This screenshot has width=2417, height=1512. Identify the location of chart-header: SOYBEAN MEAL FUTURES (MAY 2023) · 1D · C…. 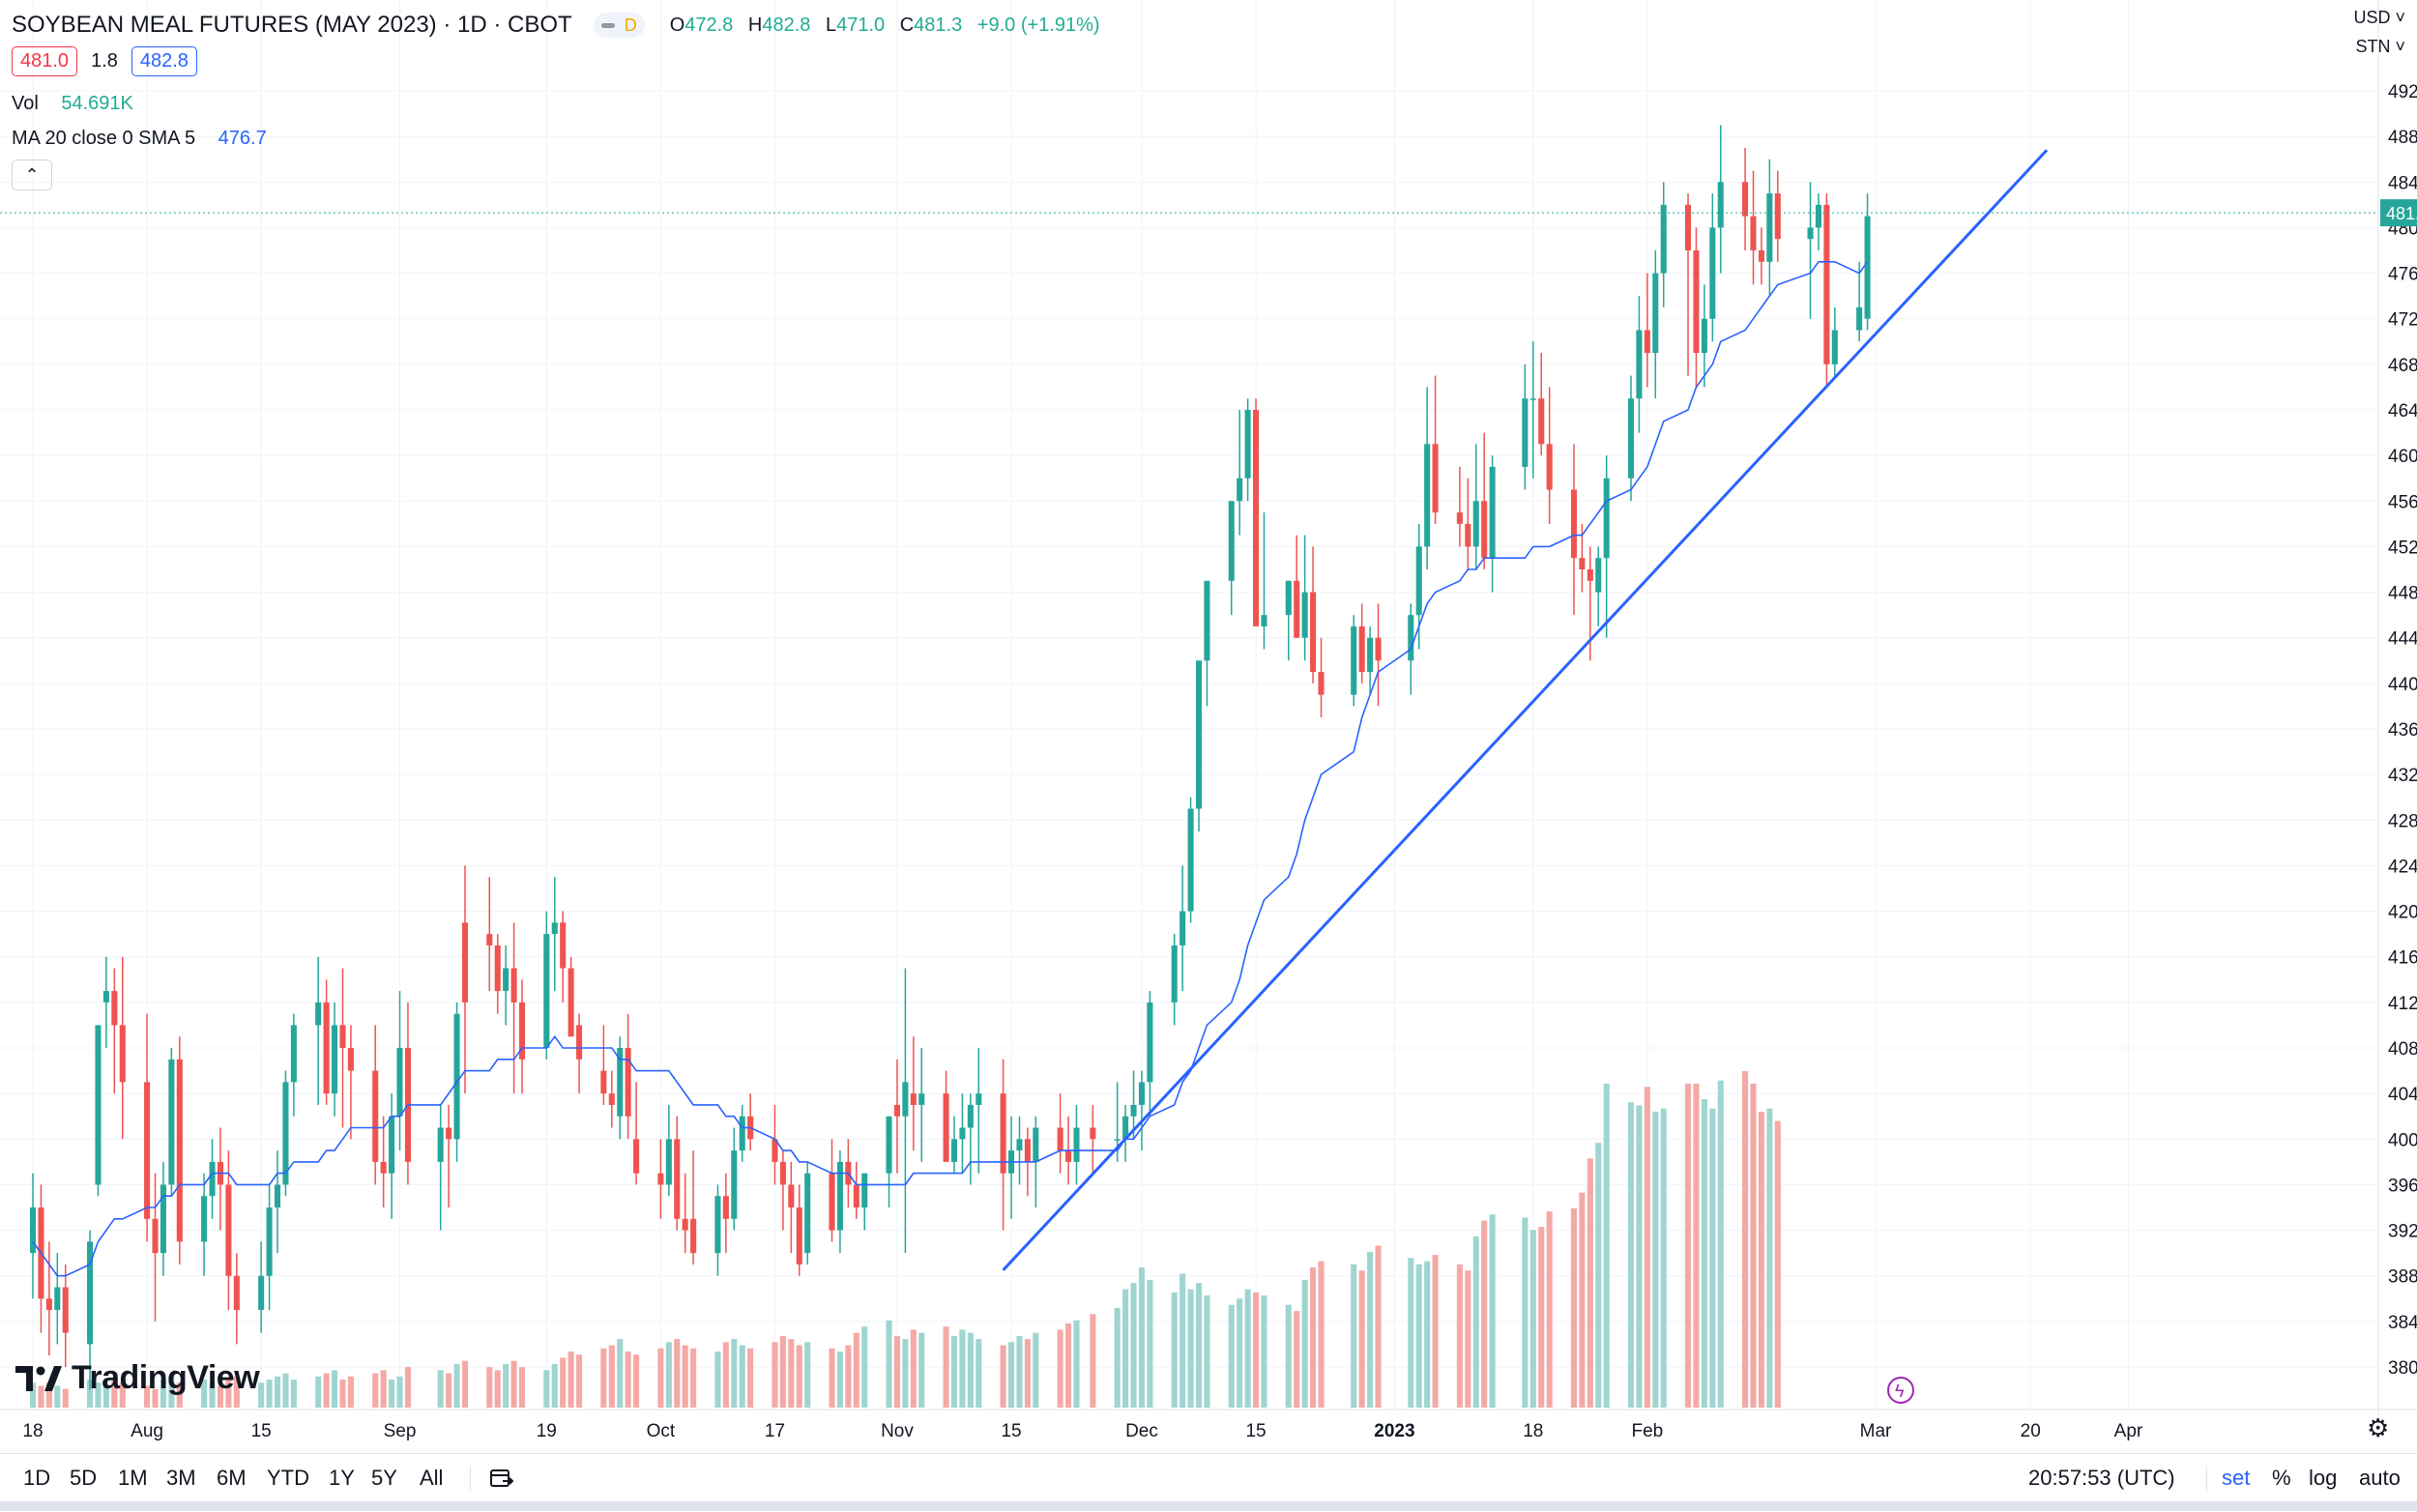
(561, 25).